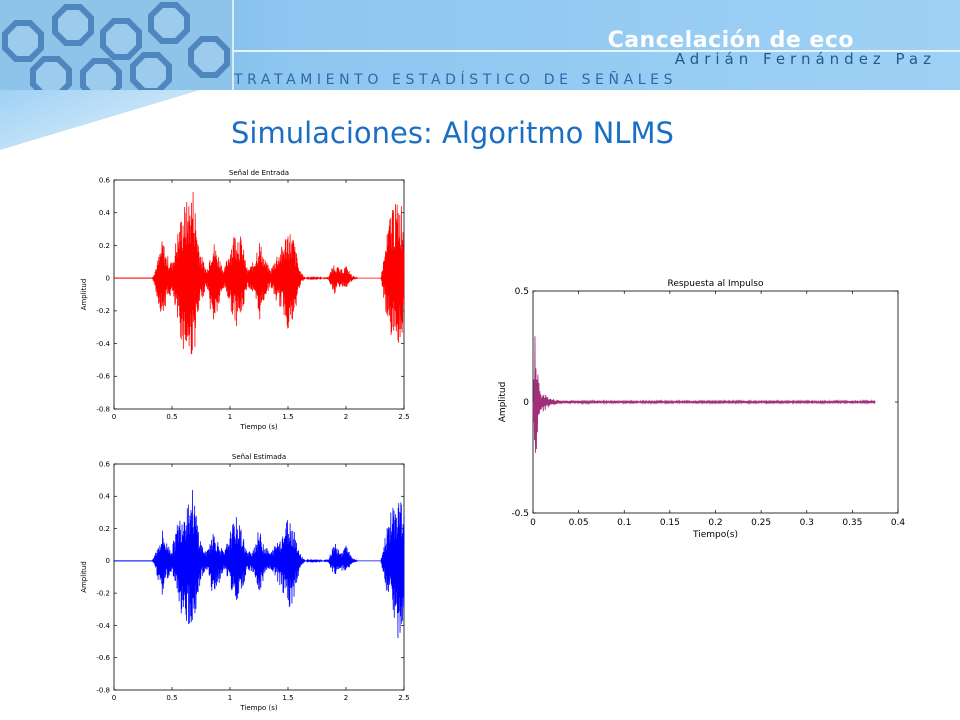  I want to click on author-name: Adrián Fernández Paz, so click(805, 59).